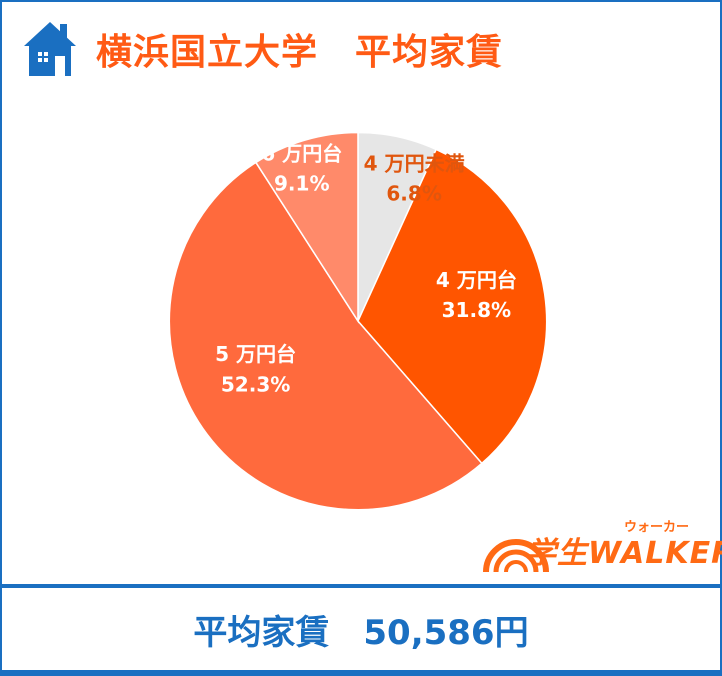 Image resolution: width=722 pixels, height=676 pixels. What do you see at coordinates (50, 49) in the screenshot?
I see `house-icon` at bounding box center [50, 49].